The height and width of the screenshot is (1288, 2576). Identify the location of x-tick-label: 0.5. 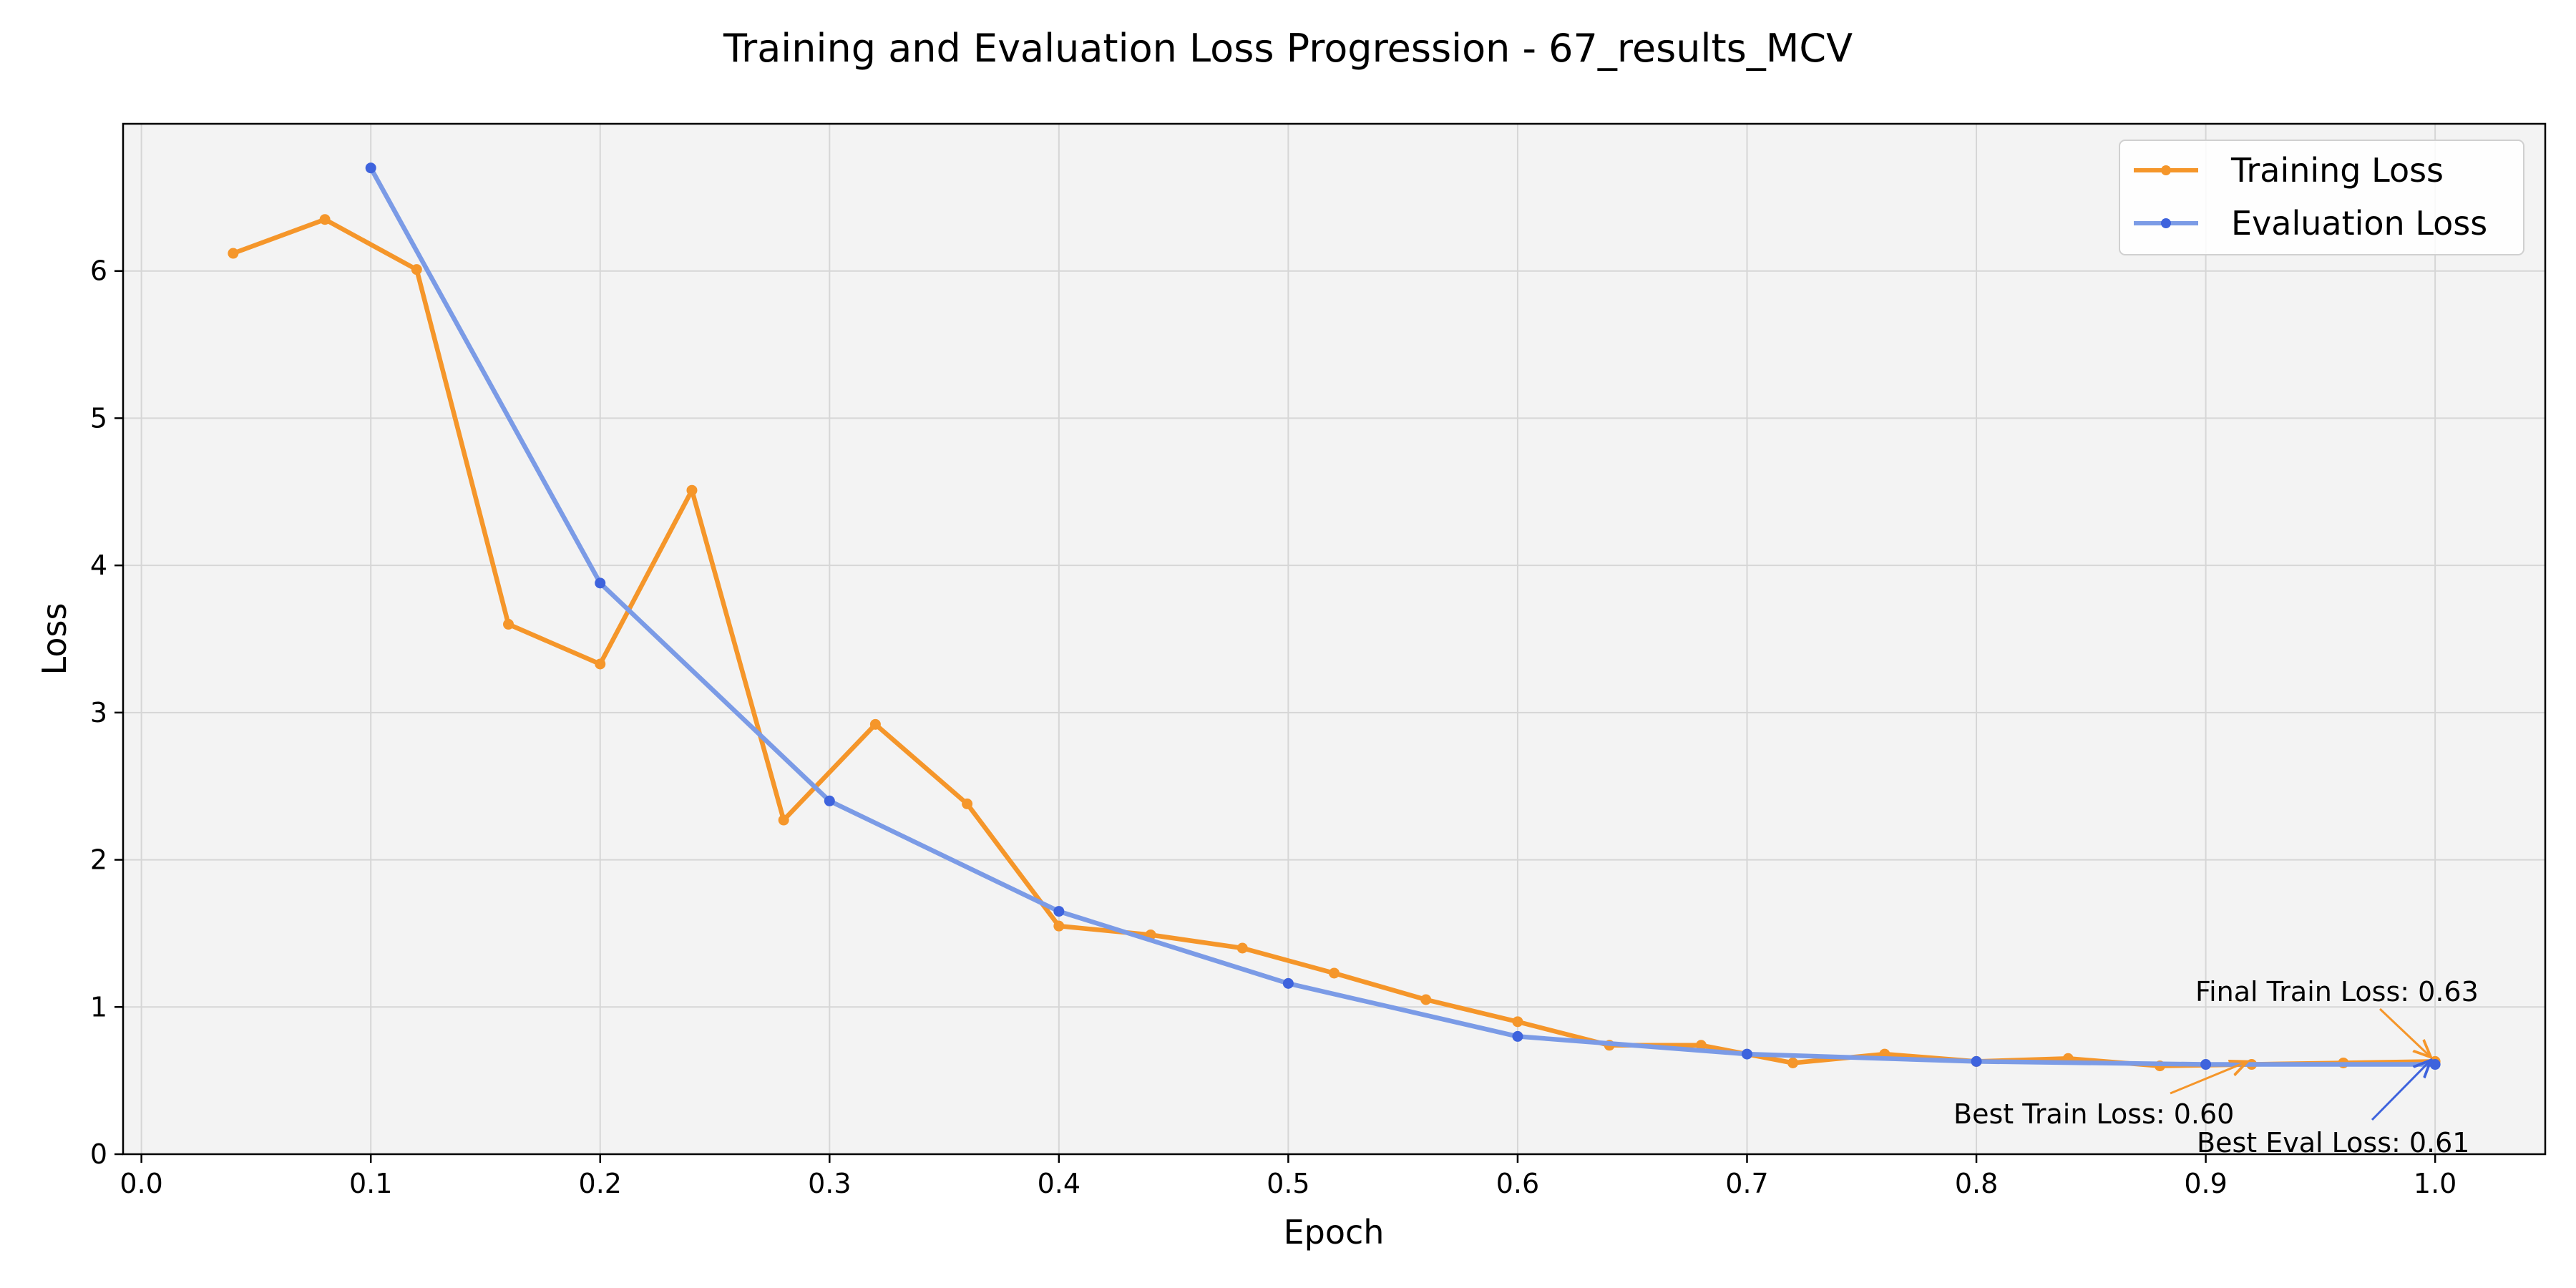
(1288, 1183).